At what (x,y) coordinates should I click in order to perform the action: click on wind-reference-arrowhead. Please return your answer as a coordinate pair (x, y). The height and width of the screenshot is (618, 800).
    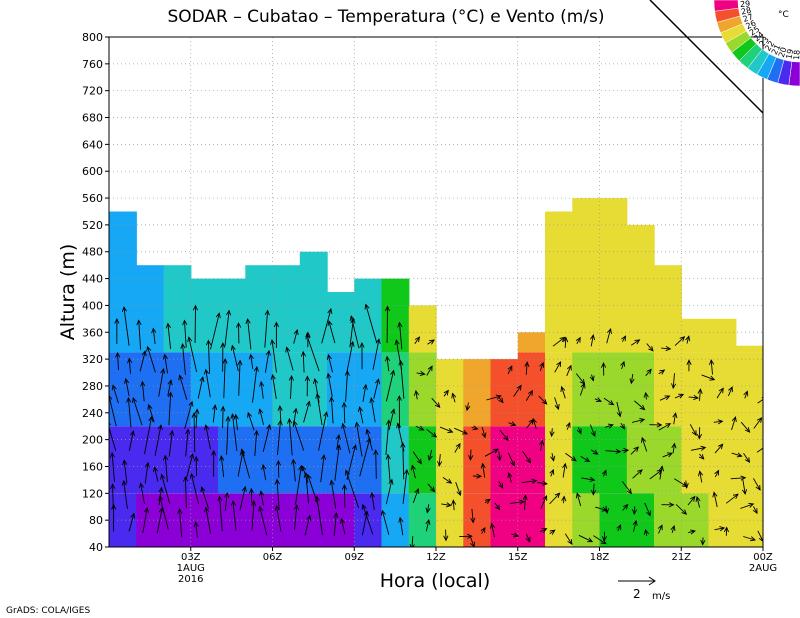
    Looking at the image, I should click on (652, 581).